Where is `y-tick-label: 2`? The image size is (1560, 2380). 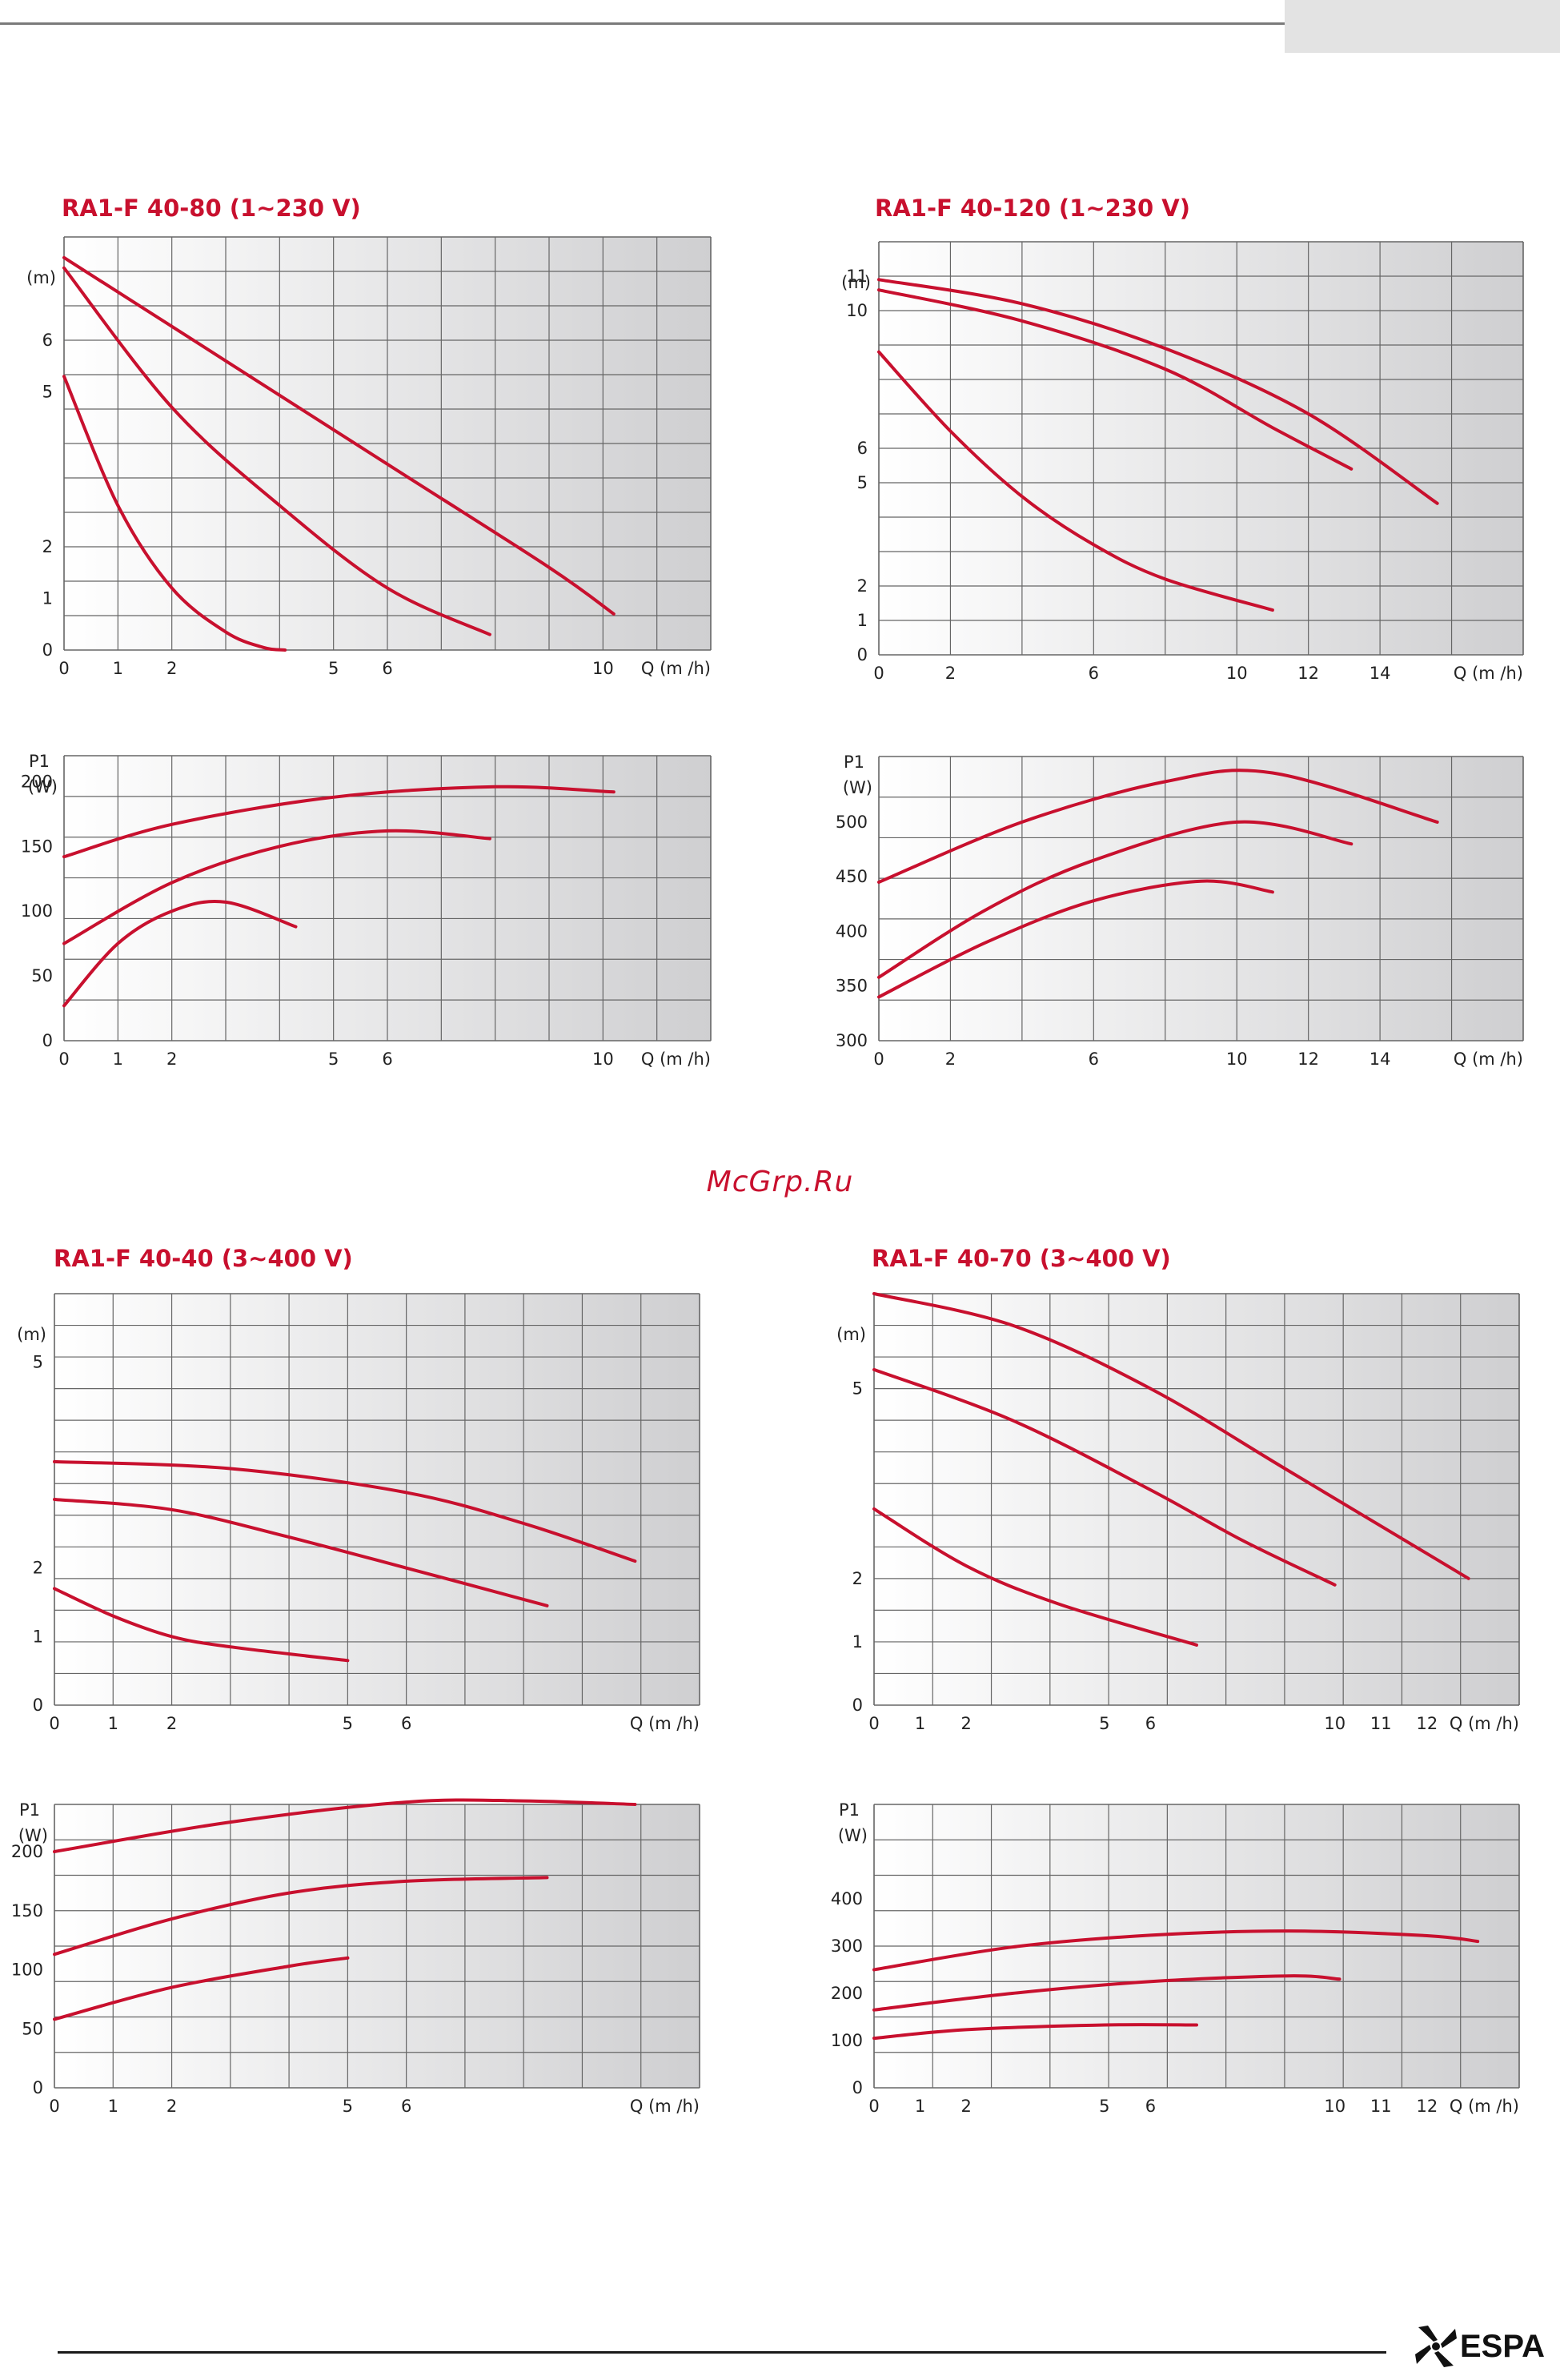
y-tick-label: 2 is located at coordinates (863, 586).